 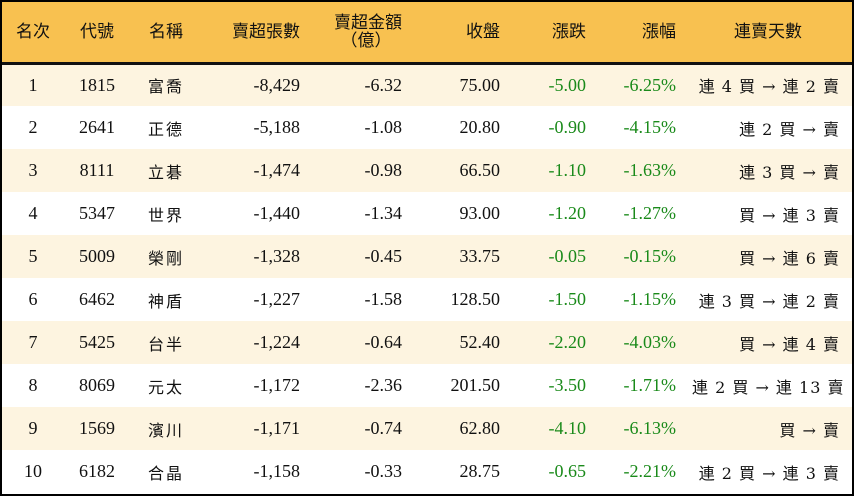 I want to click on cell-net-sell-amount: -2.36, so click(x=383, y=385).